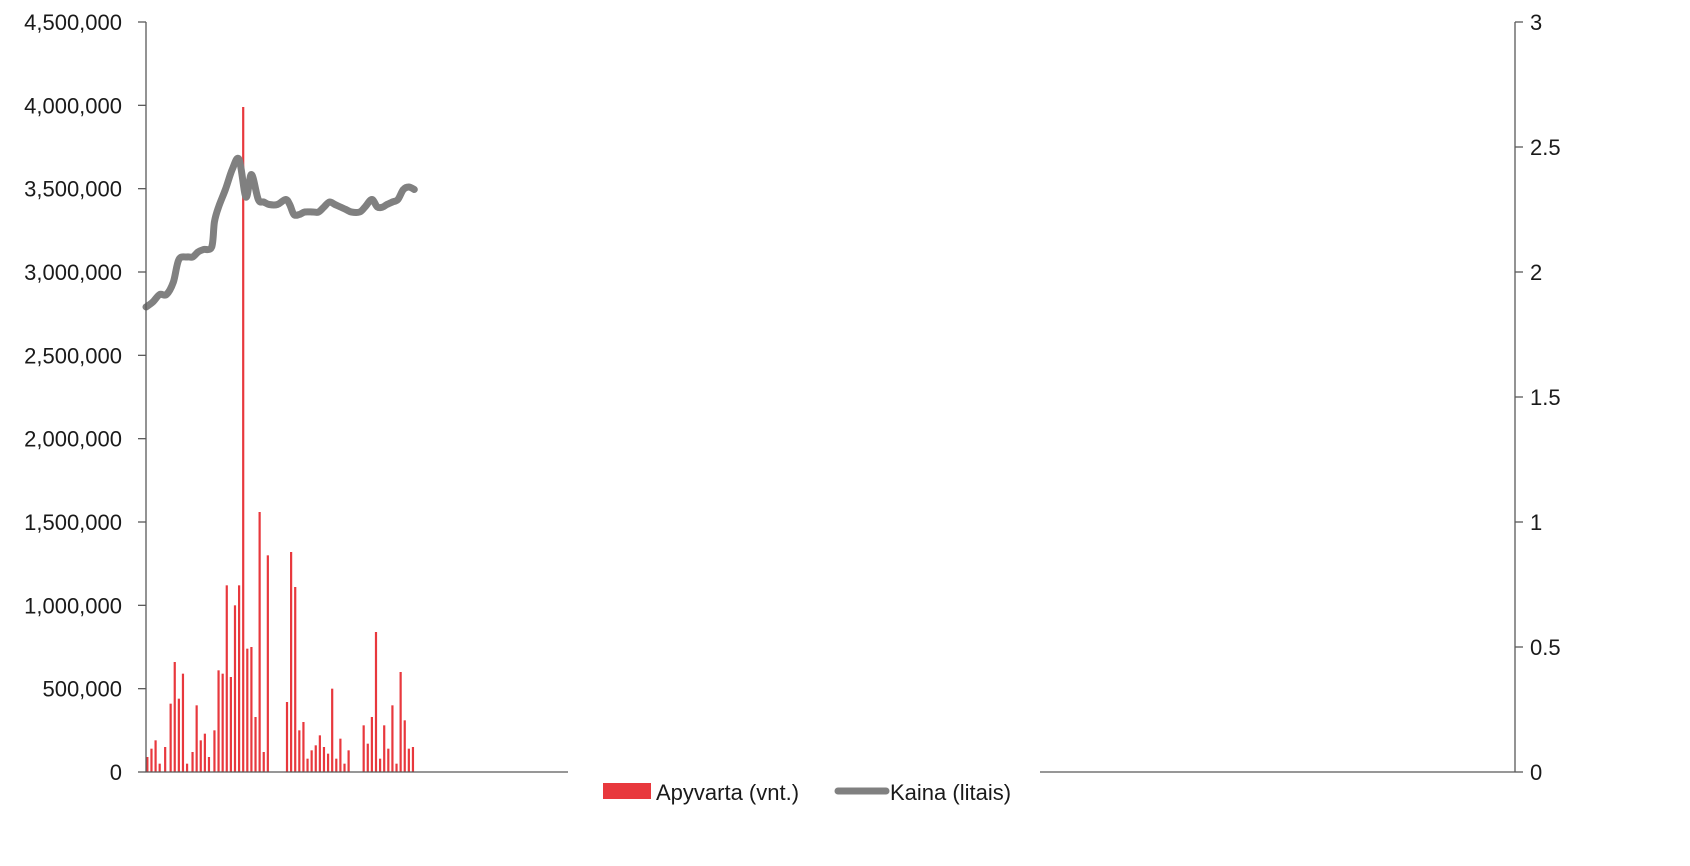  What do you see at coordinates (73, 105) in the screenshot?
I see `left-axis-tick-label: 4,000,000` at bounding box center [73, 105].